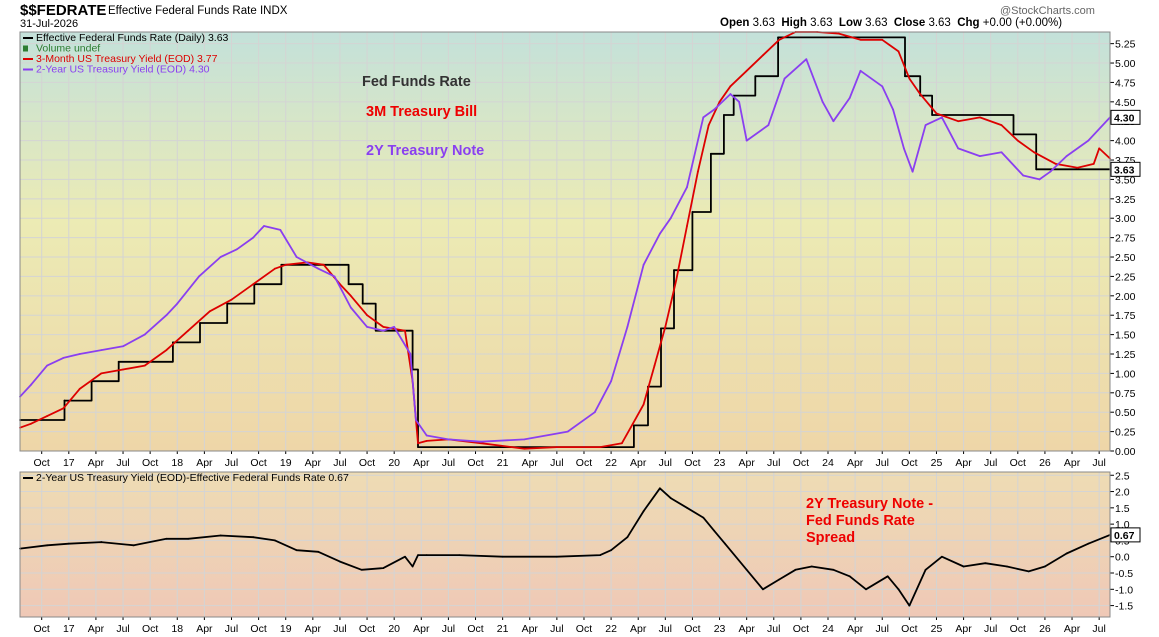 The image size is (1159, 637). What do you see at coordinates (1122, 509) in the screenshot?
I see `y-tick-label: 1.5` at bounding box center [1122, 509].